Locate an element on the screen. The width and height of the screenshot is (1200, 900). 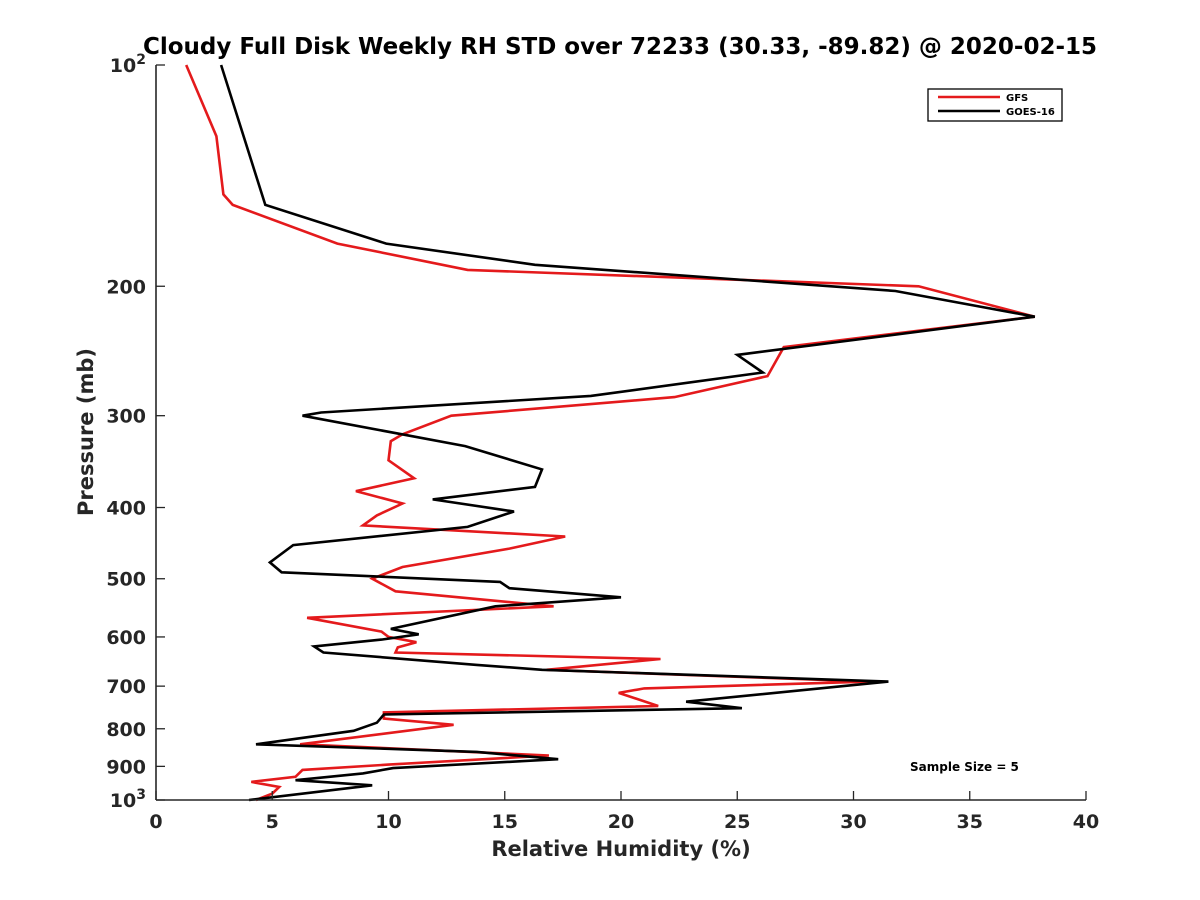
y-tick-label: 400 is located at coordinates (126, 509).